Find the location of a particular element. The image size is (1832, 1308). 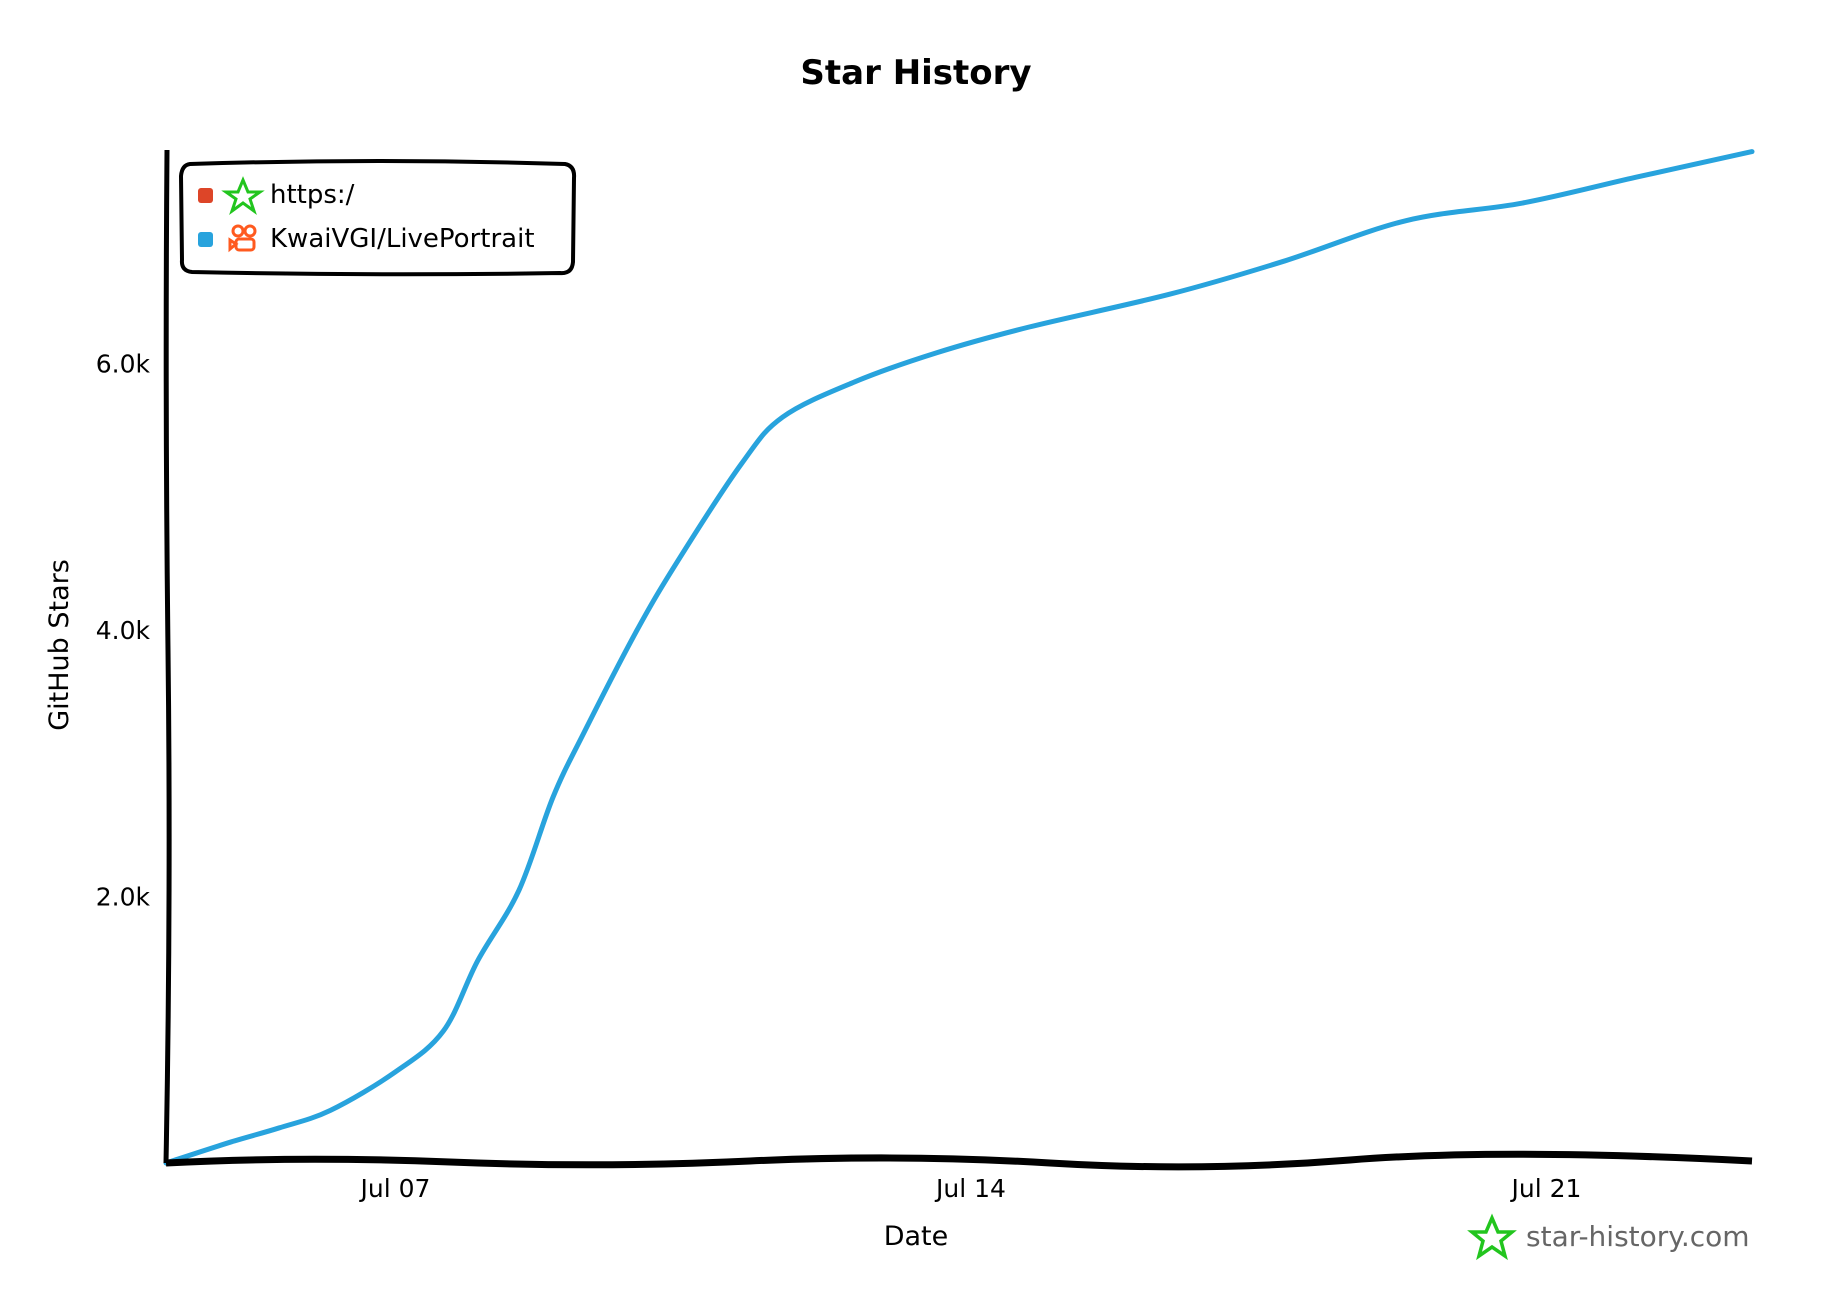

legend: https:/ KwaiVGI/LivePortrait is located at coordinates (377, 218).